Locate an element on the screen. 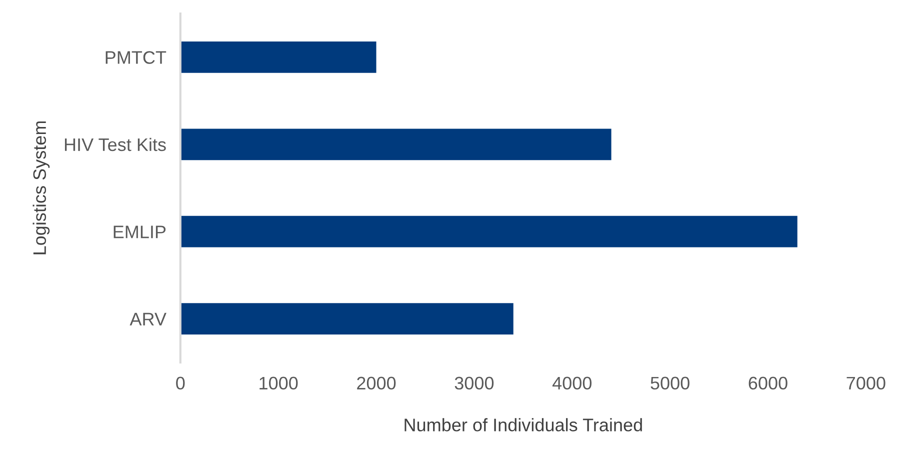 The image size is (902, 453). y-axis-title: Logistics System is located at coordinates (41, 187).